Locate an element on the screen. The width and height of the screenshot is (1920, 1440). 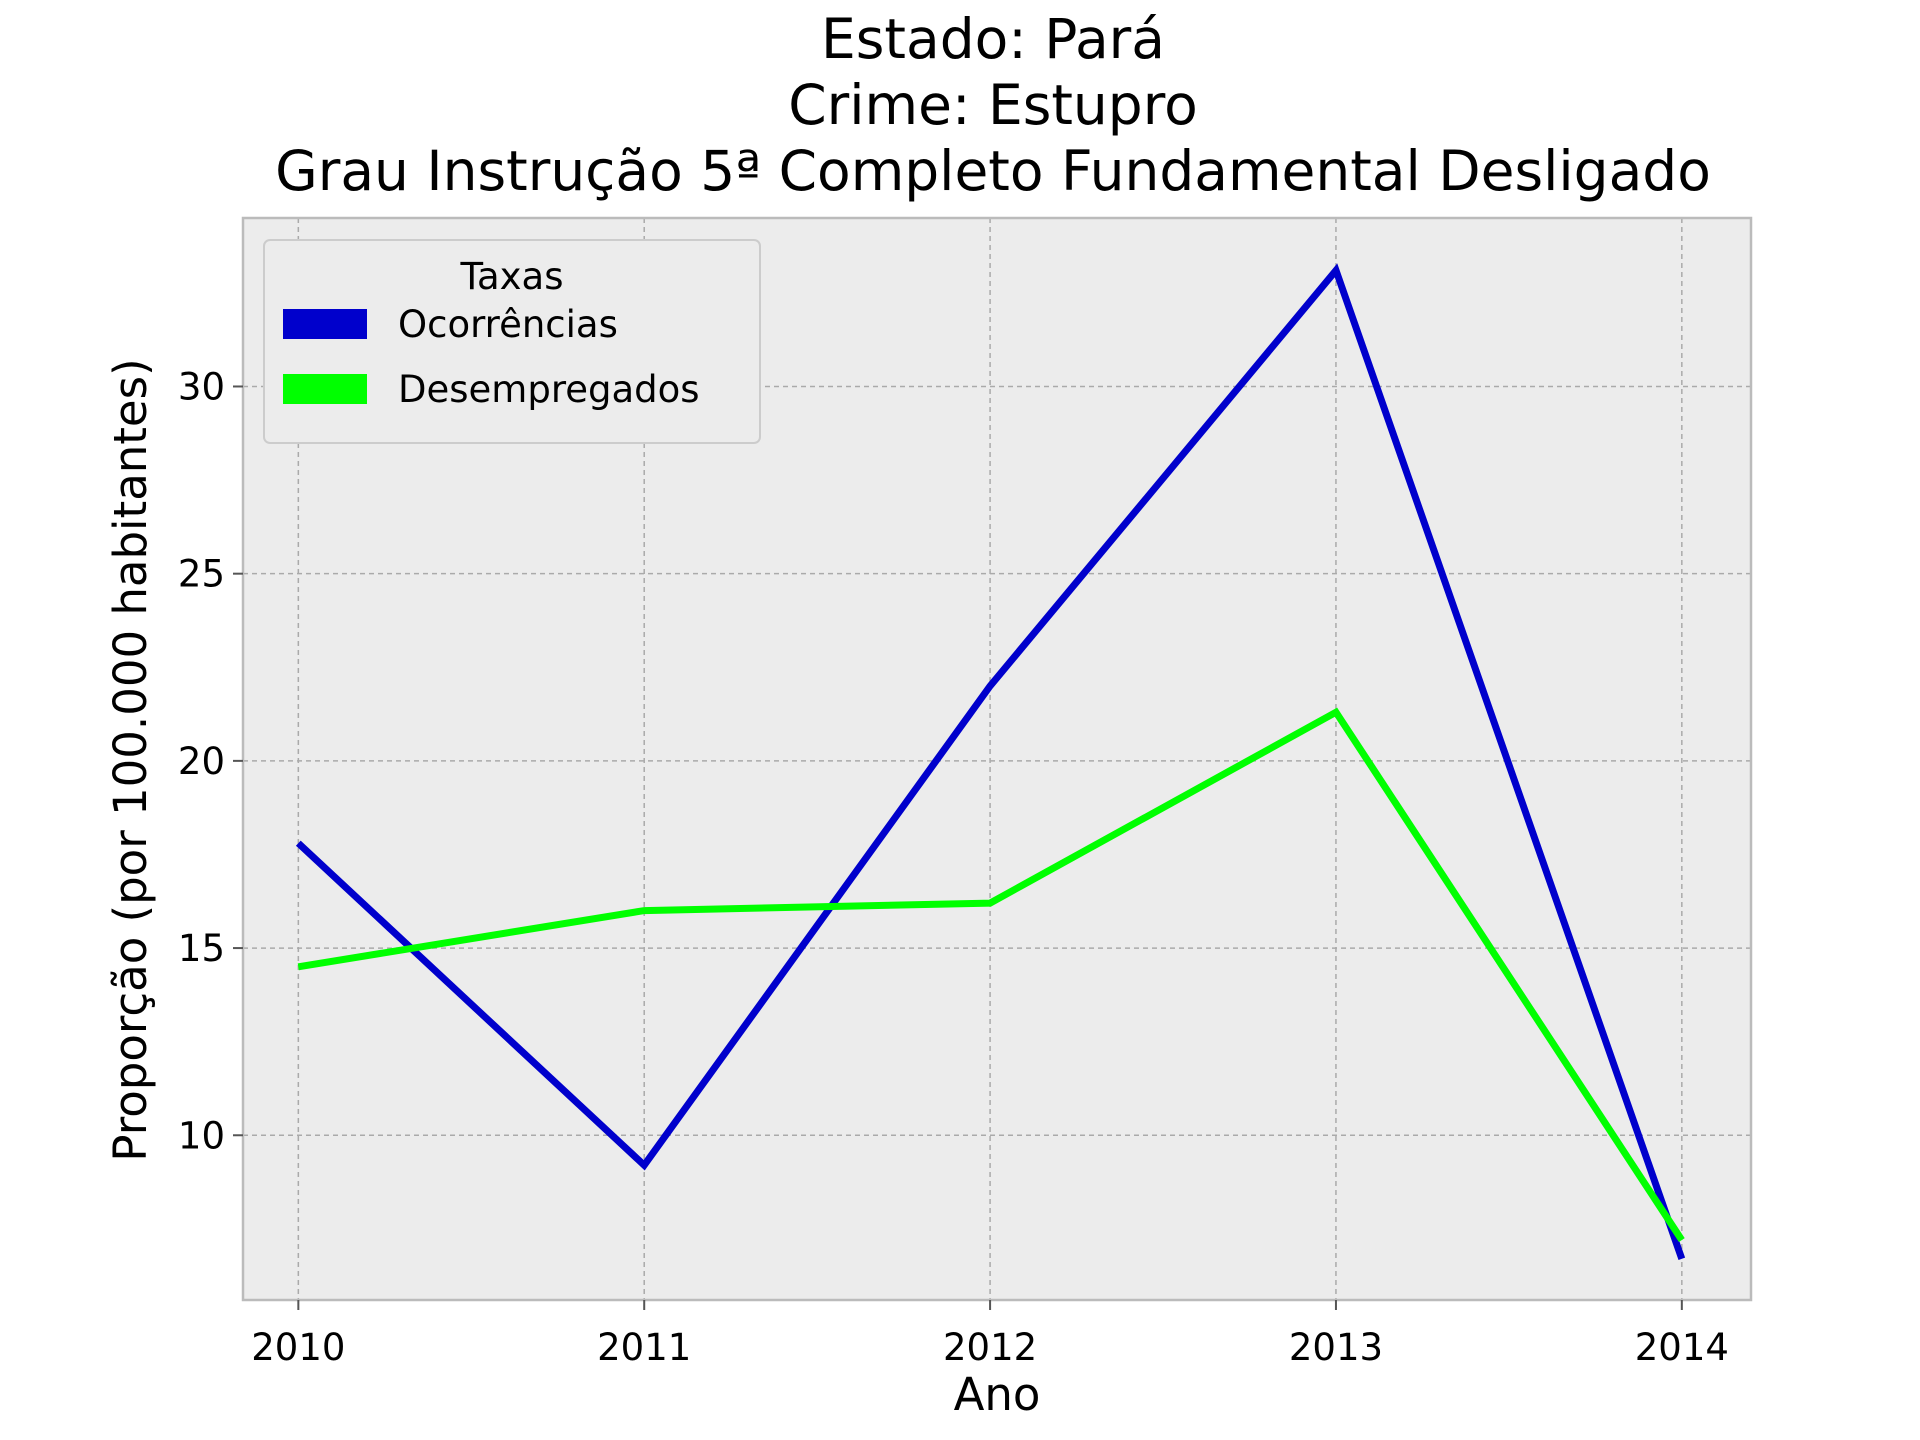
x-axis-label: Ano is located at coordinates (997, 1394).